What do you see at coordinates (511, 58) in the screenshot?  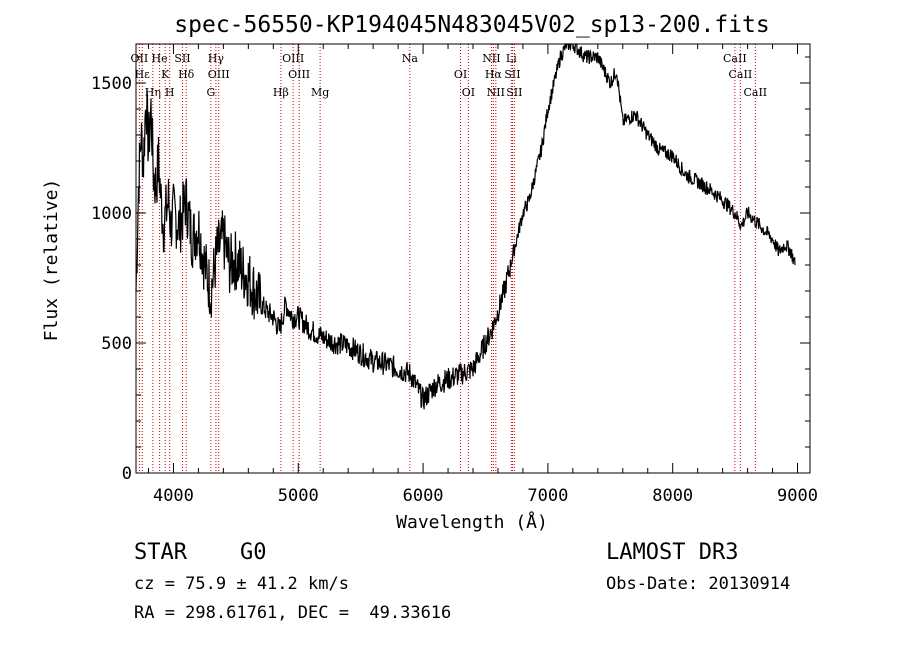 I see `line-label: Li` at bounding box center [511, 58].